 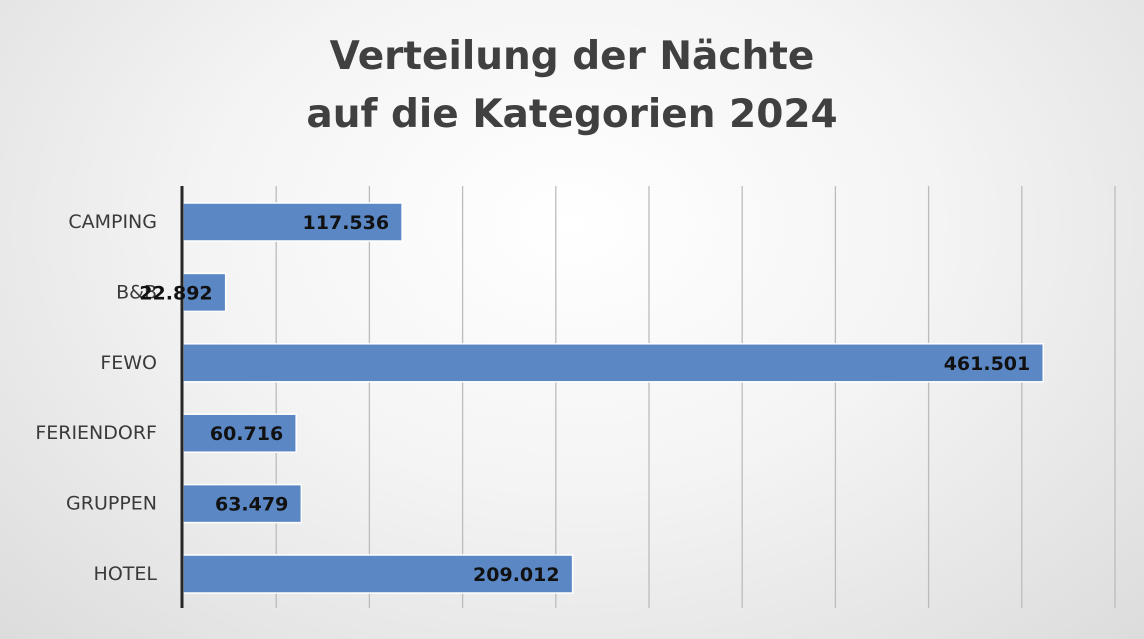 What do you see at coordinates (251, 505) in the screenshot?
I see `data-label: 63.479` at bounding box center [251, 505].